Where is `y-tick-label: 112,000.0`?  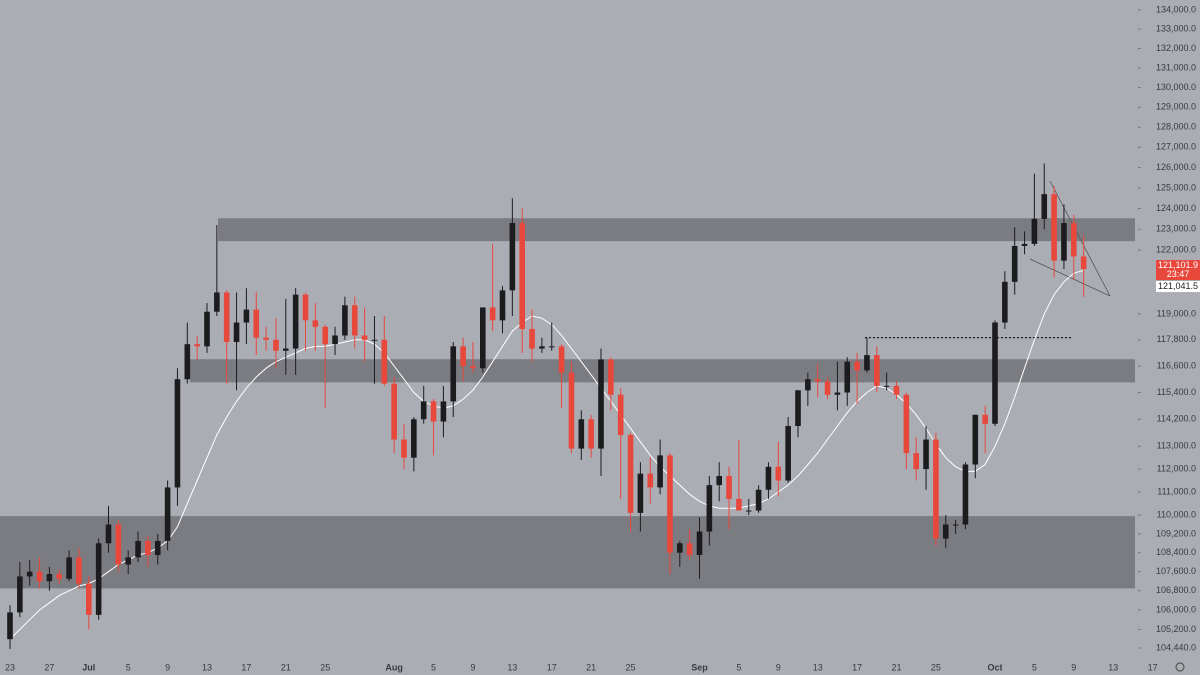
y-tick-label: 112,000.0 is located at coordinates (1176, 468).